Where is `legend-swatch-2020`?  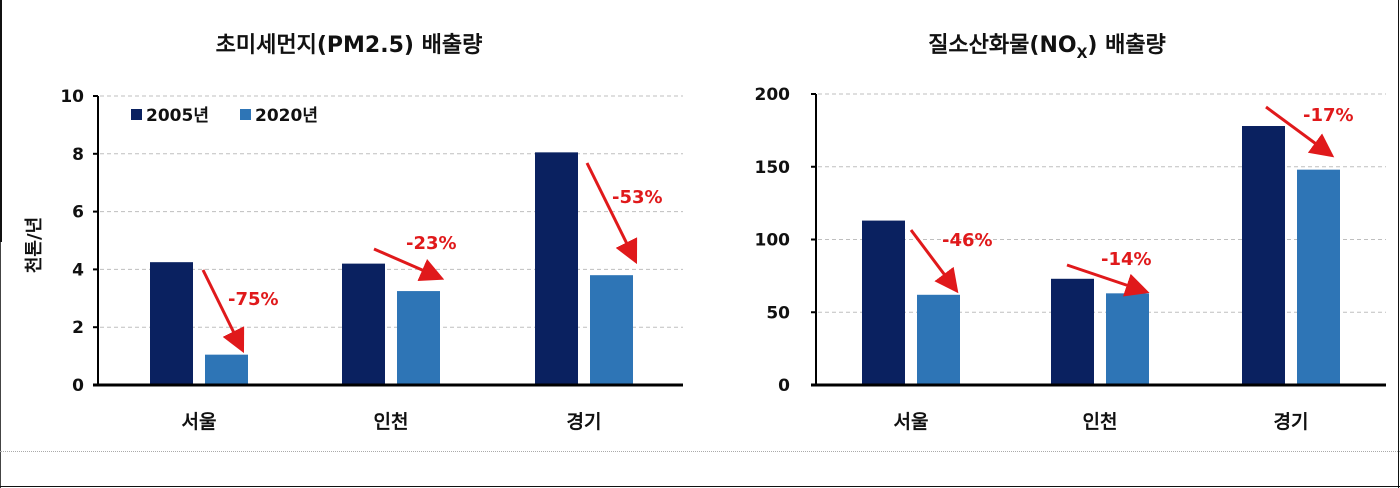
legend-swatch-2020 is located at coordinates (245, 114).